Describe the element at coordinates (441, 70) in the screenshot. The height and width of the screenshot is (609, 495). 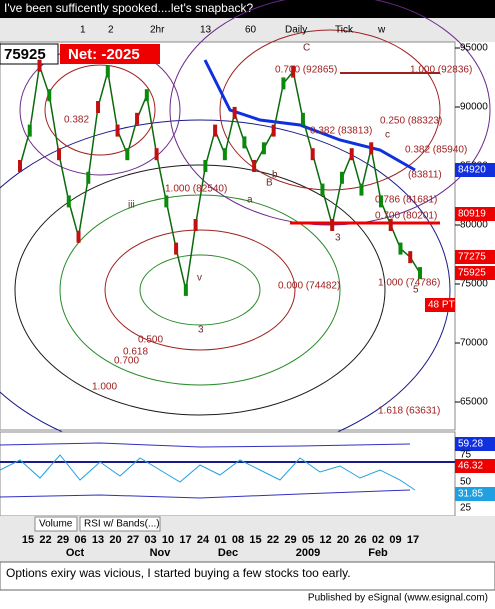
I see `fib-label: 1.000 (92836)` at that location.